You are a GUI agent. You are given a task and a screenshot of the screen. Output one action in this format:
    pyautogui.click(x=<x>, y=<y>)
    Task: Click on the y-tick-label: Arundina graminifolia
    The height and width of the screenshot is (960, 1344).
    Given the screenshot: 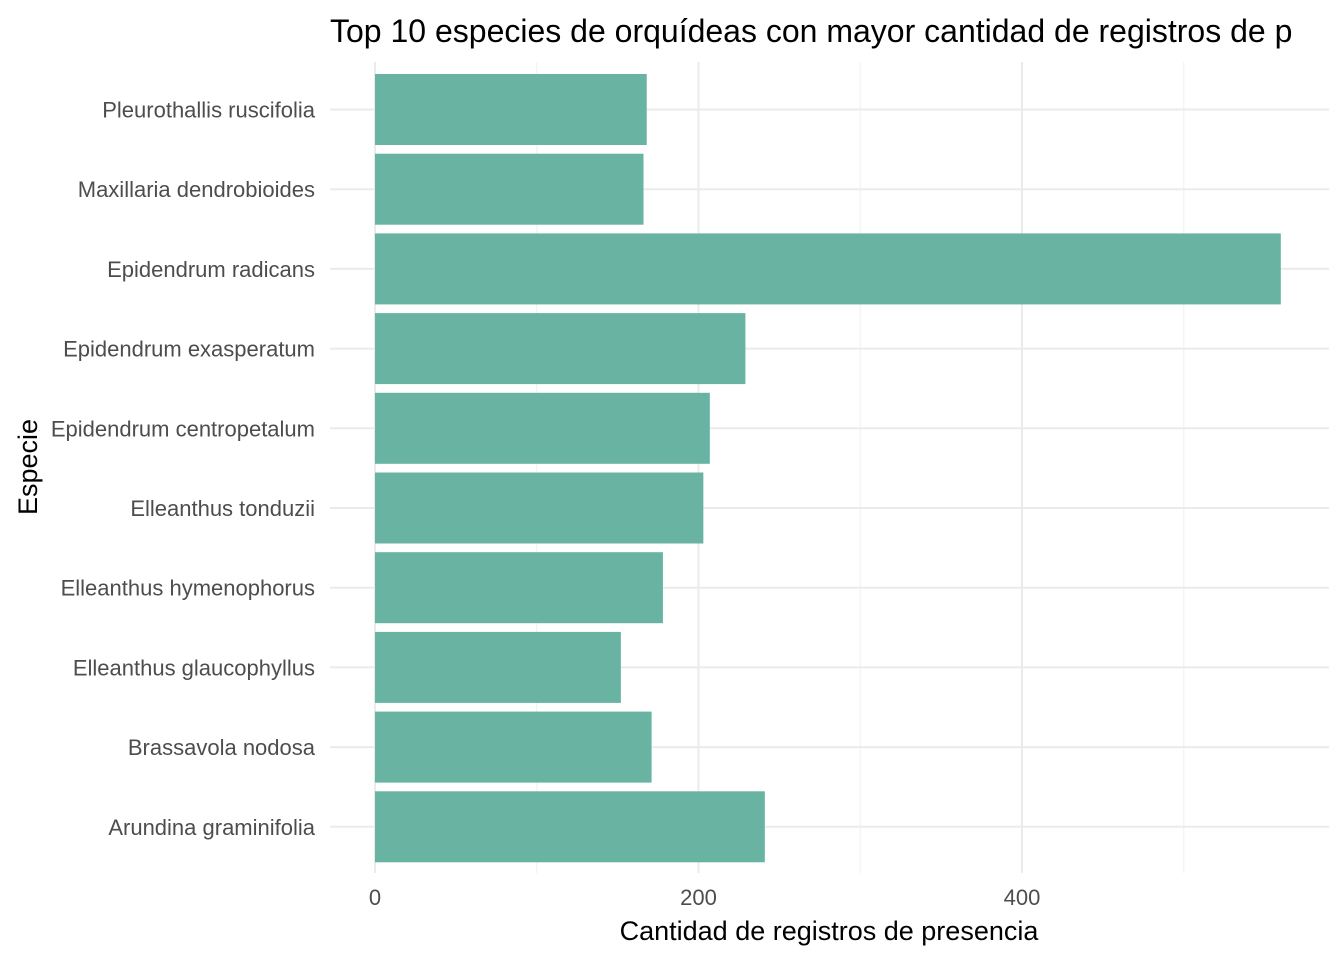 What is the action you would take?
    pyautogui.click(x=211, y=827)
    